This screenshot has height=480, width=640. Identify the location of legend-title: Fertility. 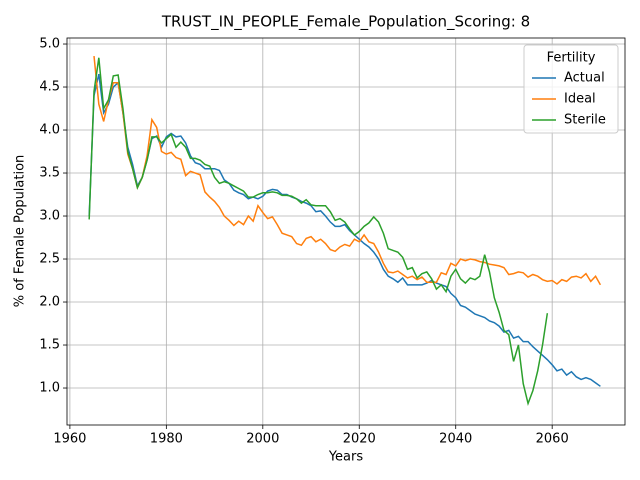
(571, 58).